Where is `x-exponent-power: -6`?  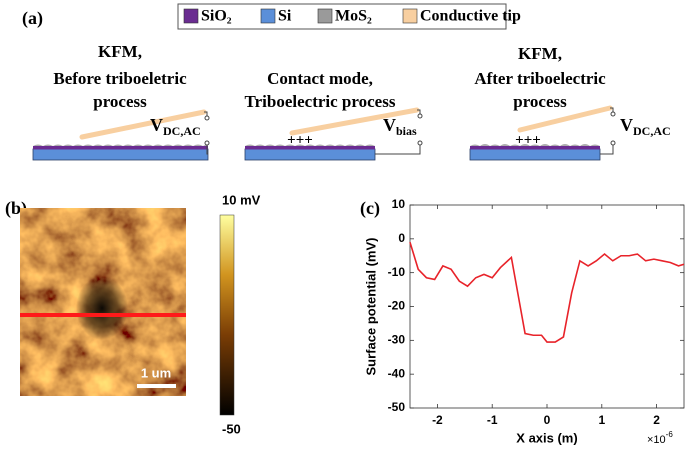 x-exponent-power: -6 is located at coordinates (670, 434).